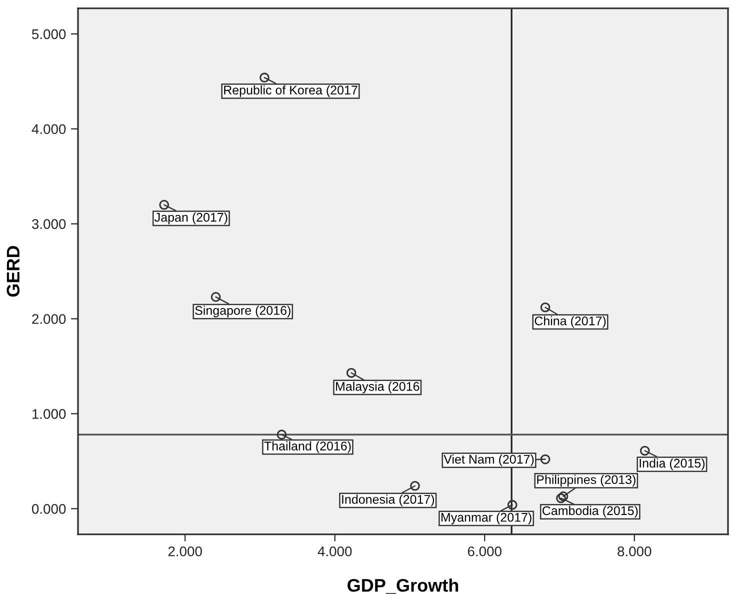 The width and height of the screenshot is (731, 594). What do you see at coordinates (590, 512) in the screenshot?
I see `annotation: Cambodia (2015)` at bounding box center [590, 512].